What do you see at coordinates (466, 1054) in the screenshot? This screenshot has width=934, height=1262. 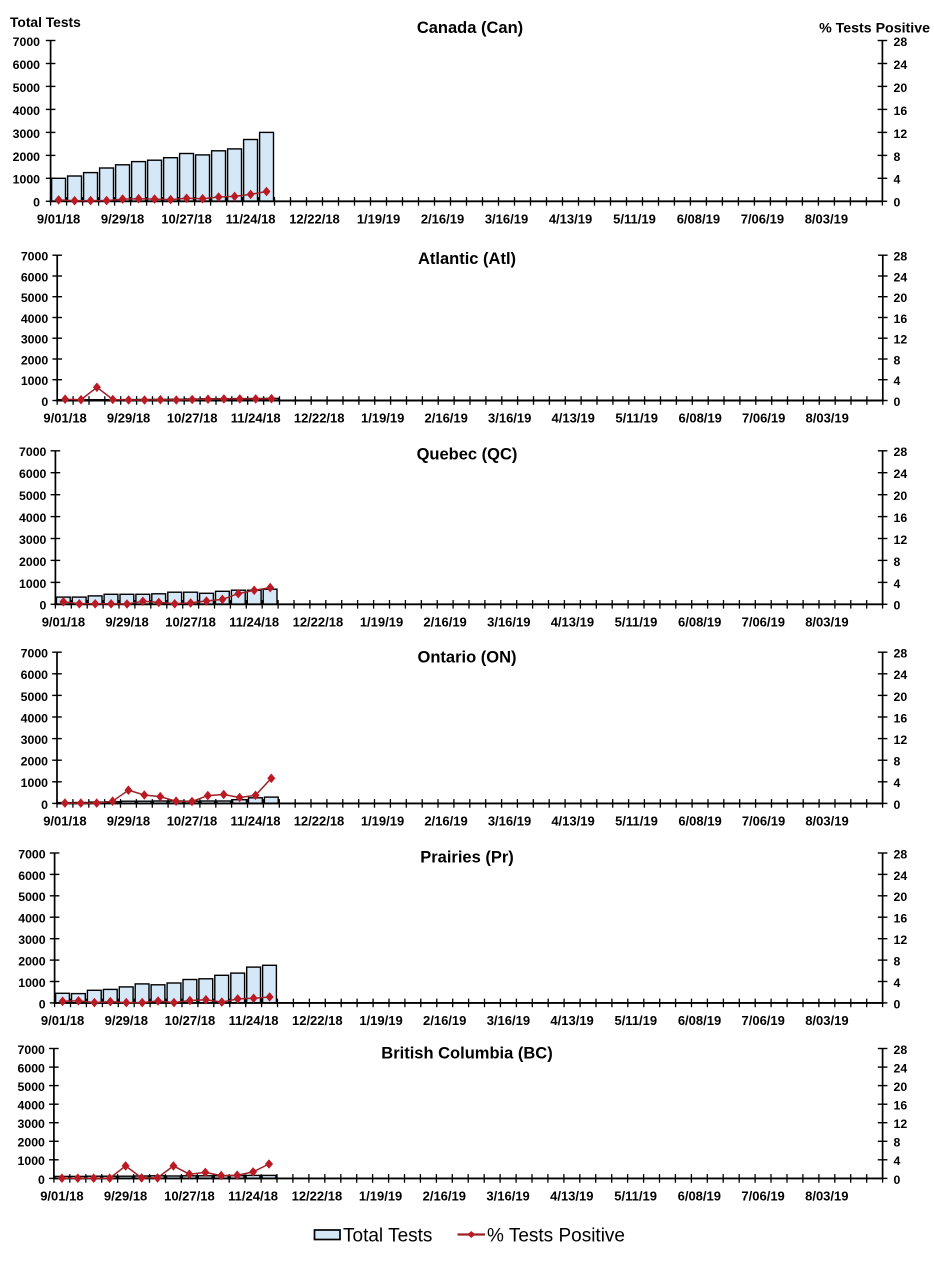 I see `svg-text: British Columbia (BC)` at bounding box center [466, 1054].